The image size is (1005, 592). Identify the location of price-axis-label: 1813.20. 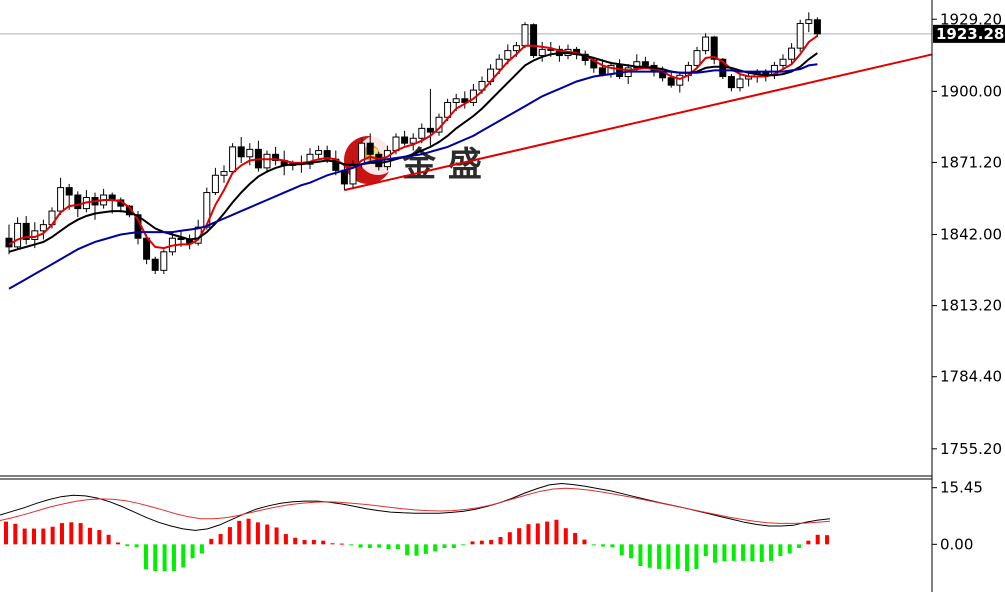
(971, 306).